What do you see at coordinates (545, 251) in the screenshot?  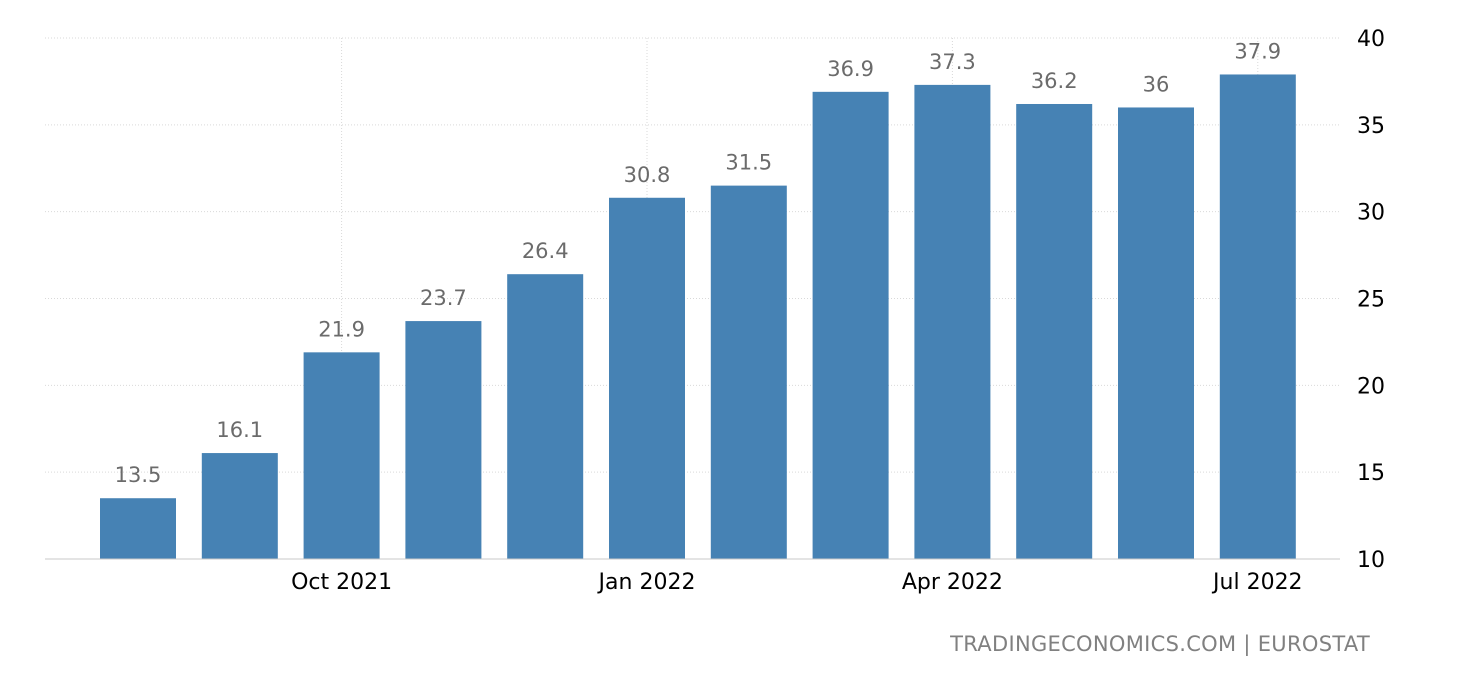 I see `data-label: 26.4` at bounding box center [545, 251].